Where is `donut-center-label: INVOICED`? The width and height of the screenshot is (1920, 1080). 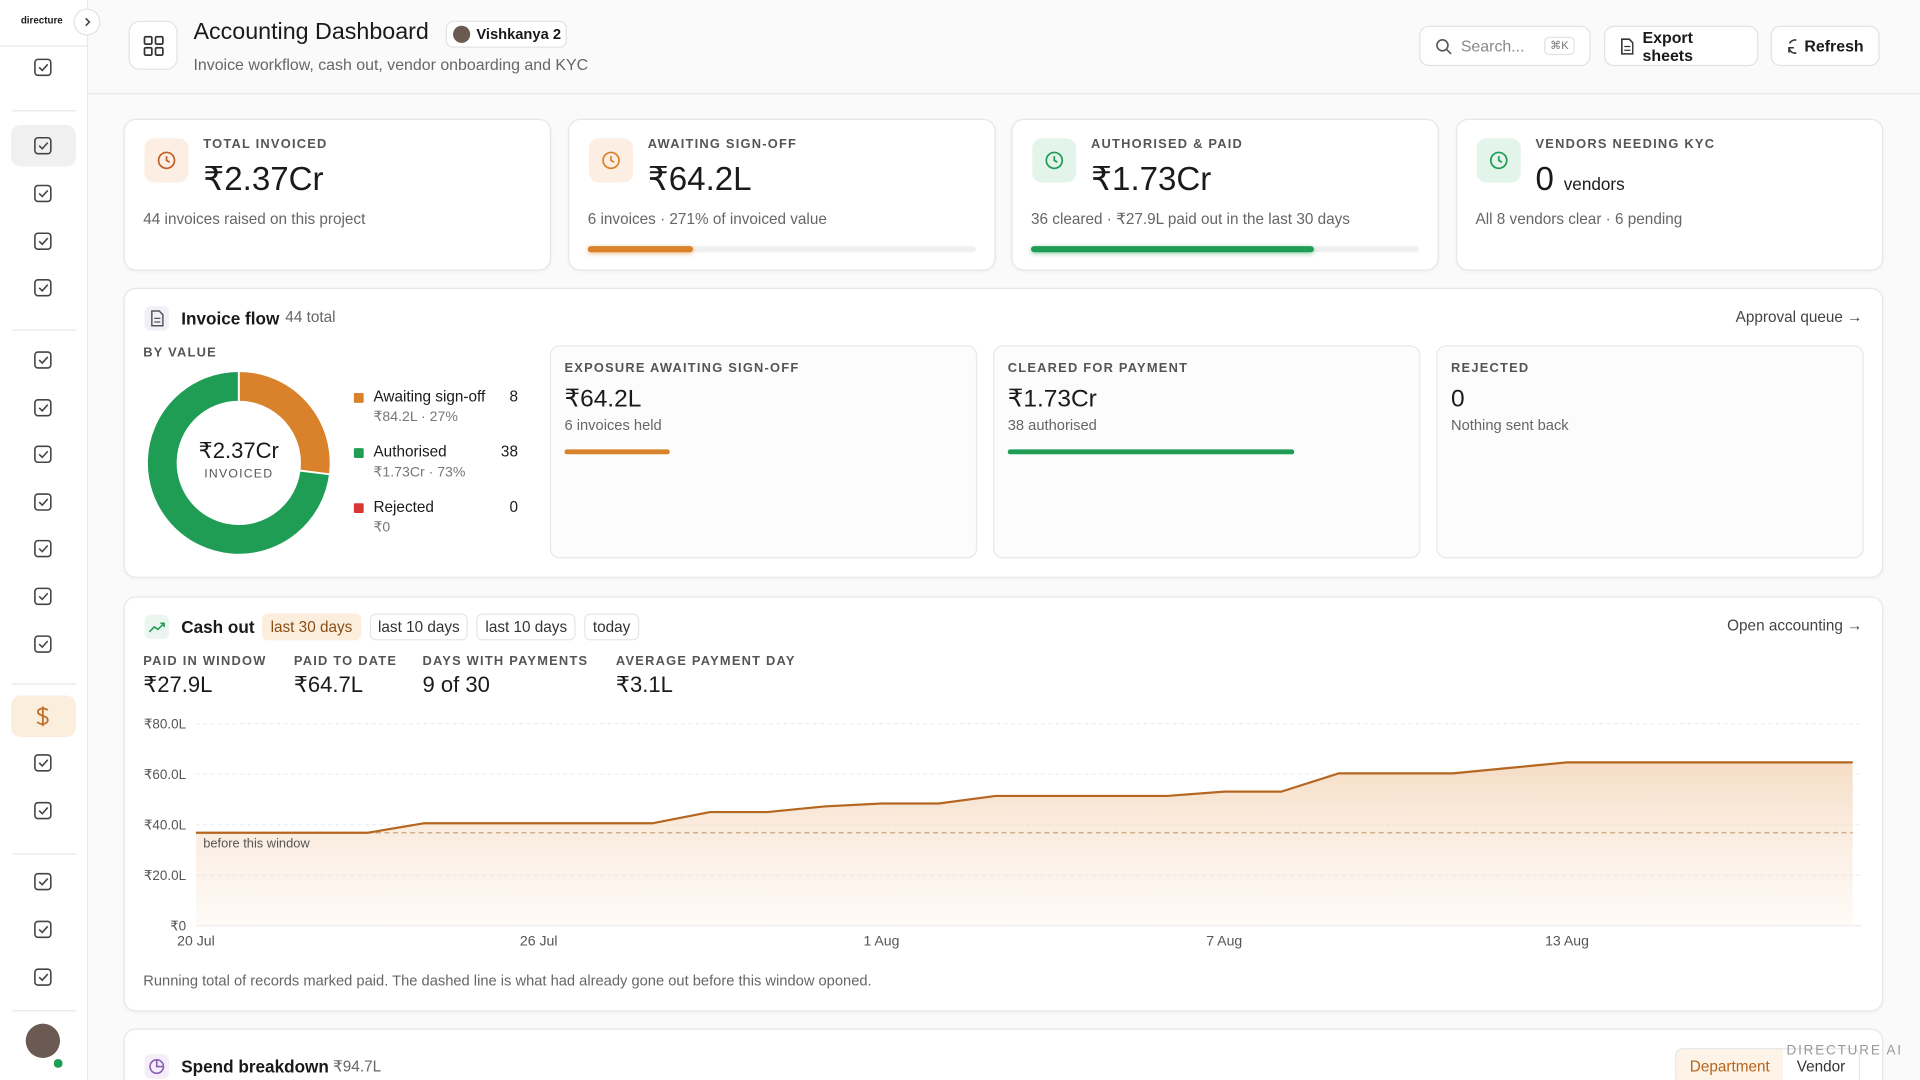 donut-center-label: INVOICED is located at coordinates (239, 474).